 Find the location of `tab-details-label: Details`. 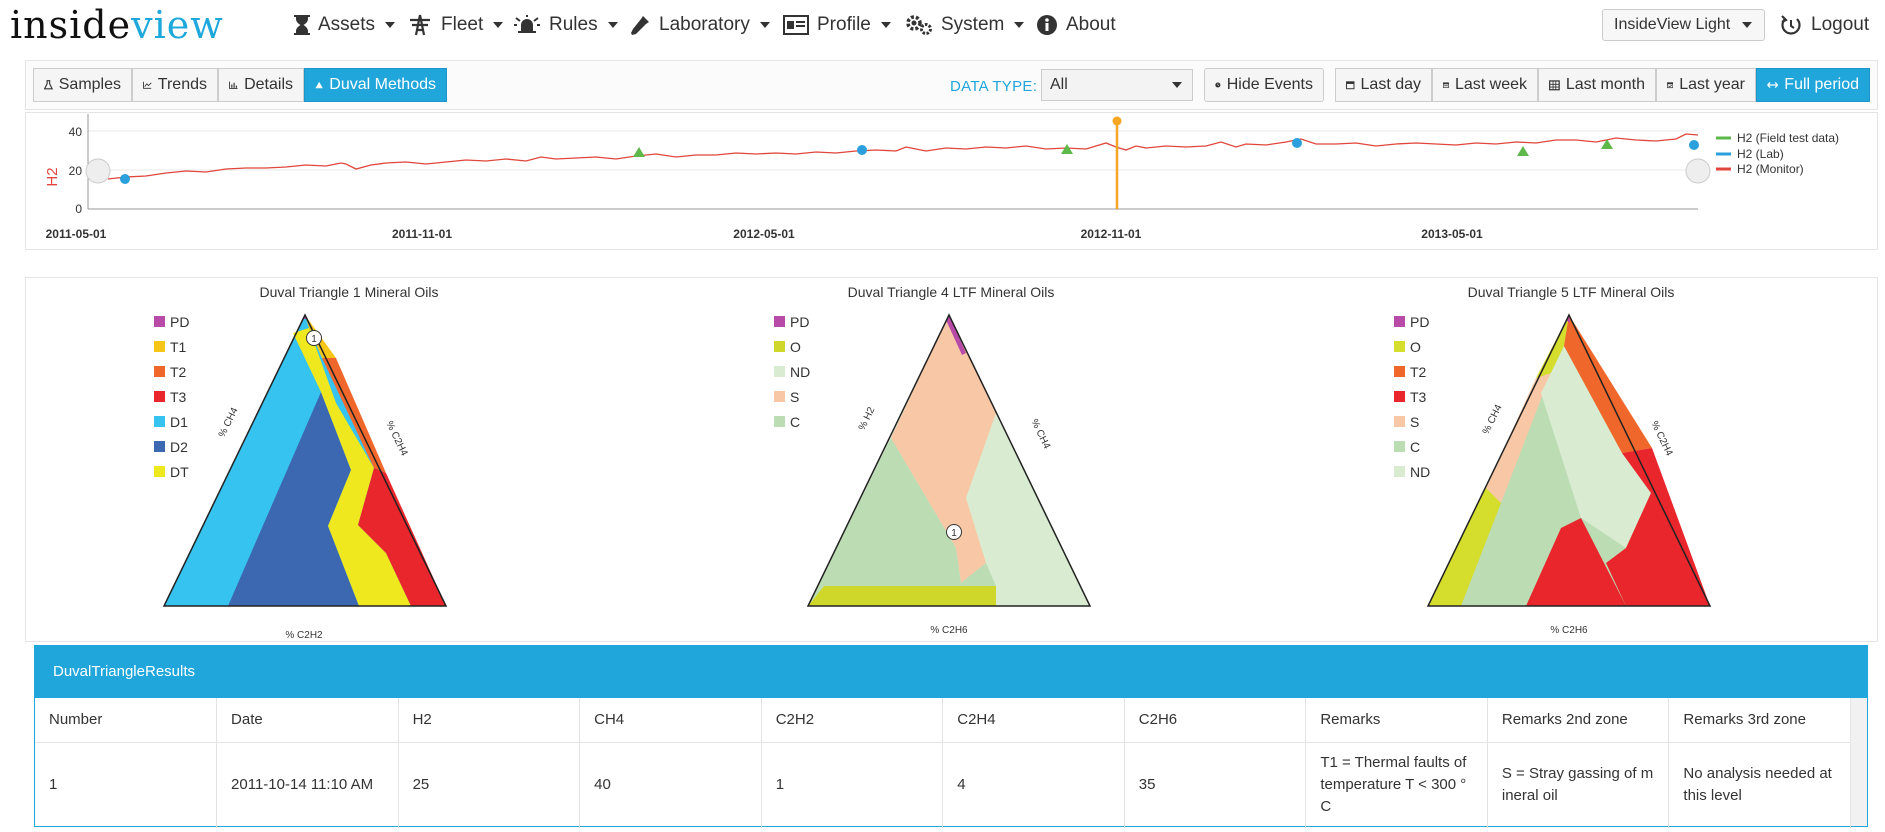

tab-details-label: Details is located at coordinates (268, 84).